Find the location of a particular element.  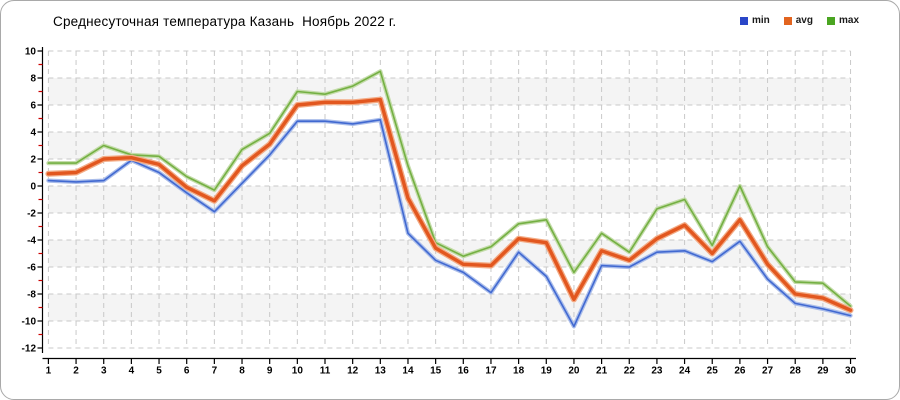

legend: min avg max is located at coordinates (799, 20).